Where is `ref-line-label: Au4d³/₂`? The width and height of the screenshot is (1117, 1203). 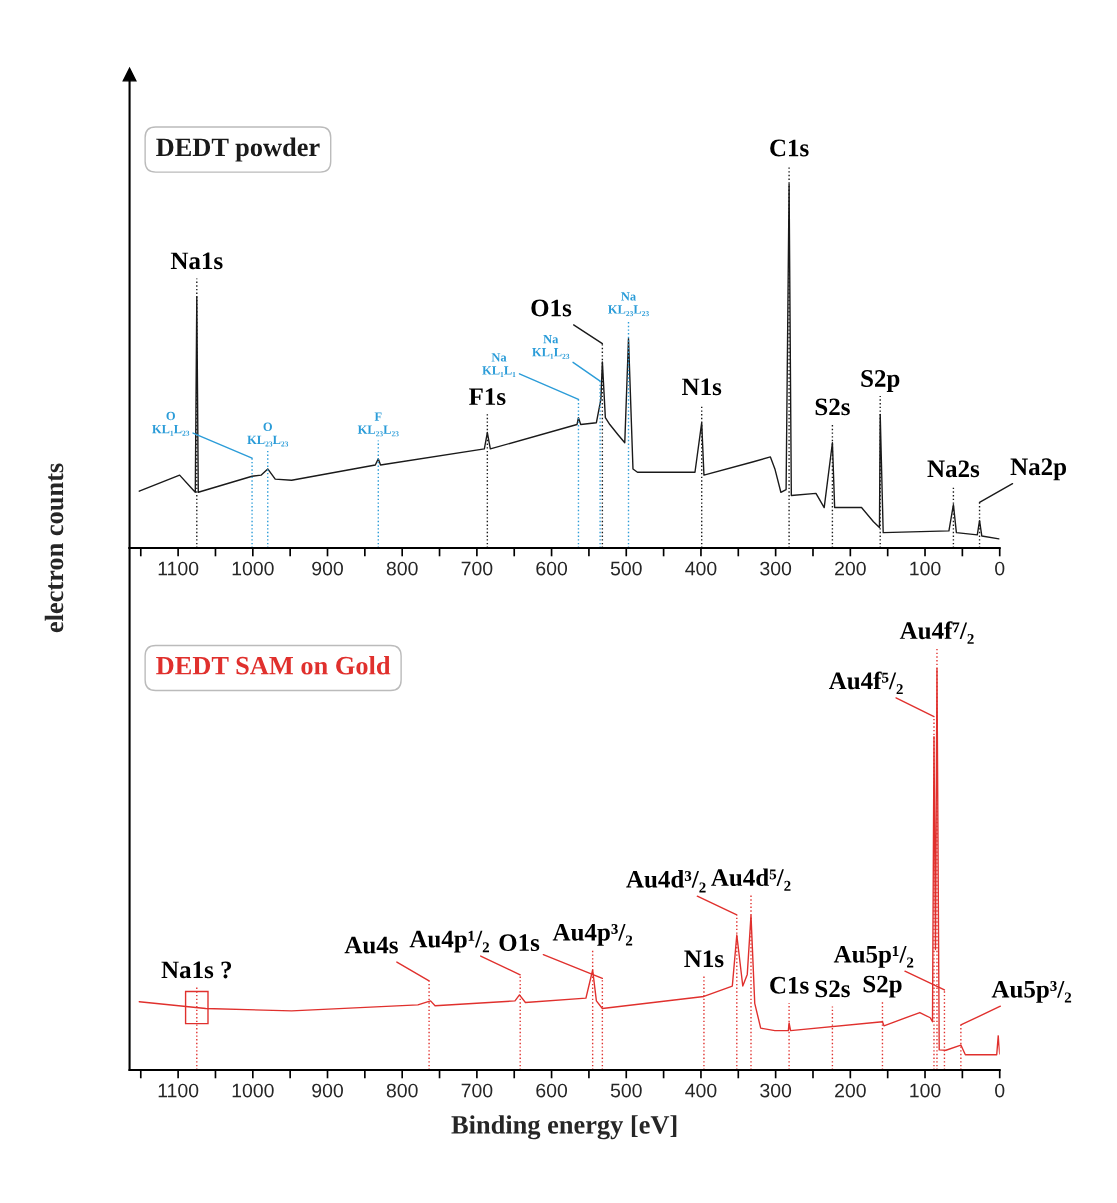 ref-line-label: Au4d³/₂ is located at coordinates (666, 881).